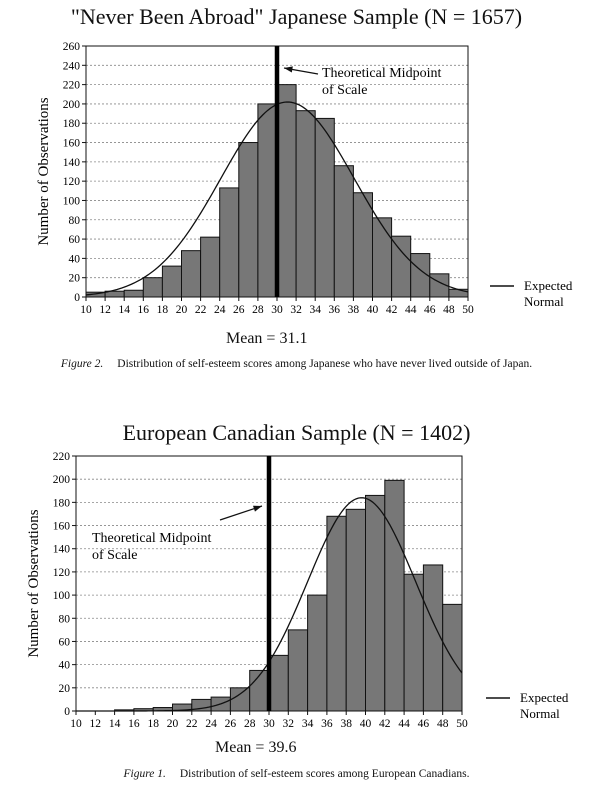  I want to click on y-tick-label: 240, so click(72, 66).